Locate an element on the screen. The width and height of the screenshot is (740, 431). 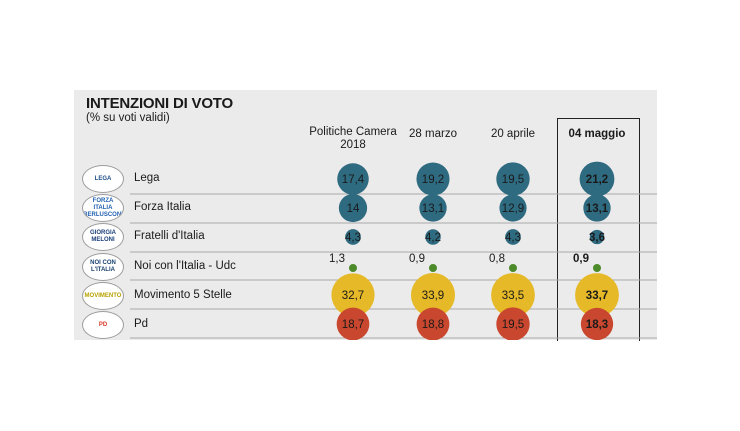
bubble-value-label: 14 is located at coordinates (353, 209).